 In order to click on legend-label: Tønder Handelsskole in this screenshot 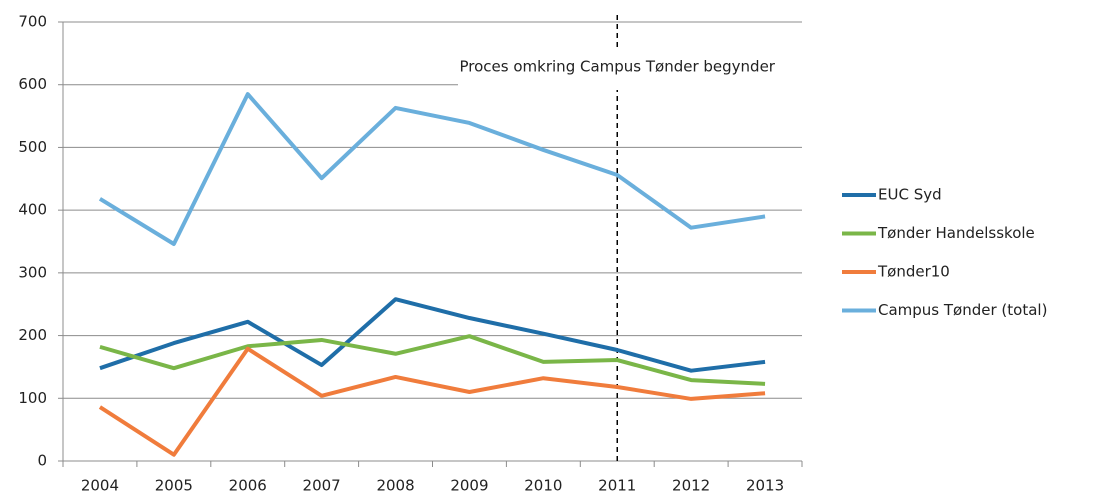, I will do `click(956, 233)`.